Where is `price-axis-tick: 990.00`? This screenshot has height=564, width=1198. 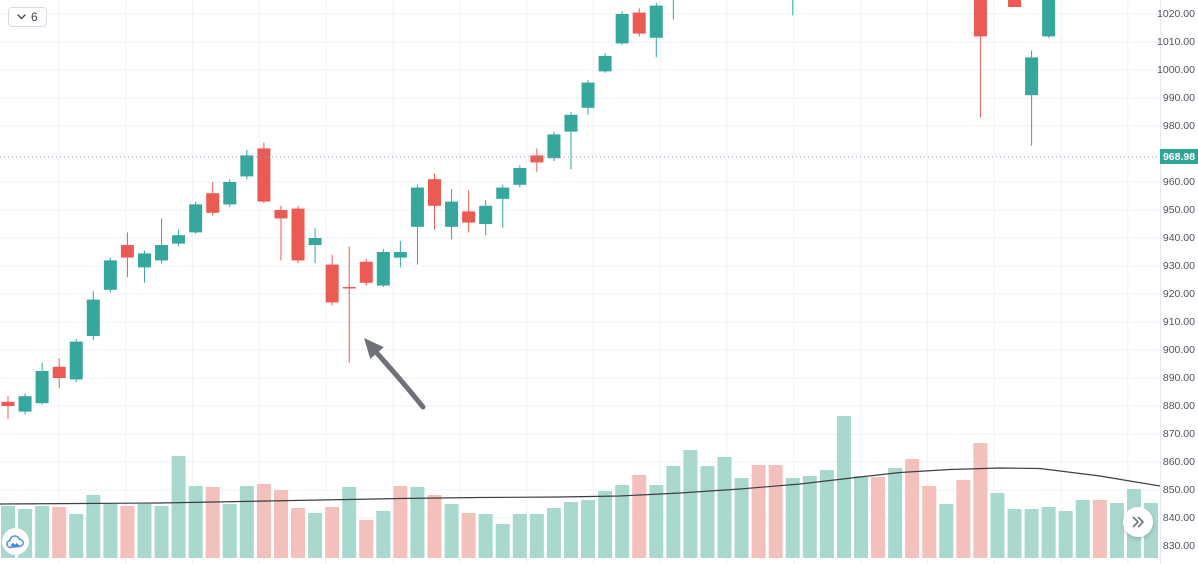 price-axis-tick: 990.00 is located at coordinates (1178, 97).